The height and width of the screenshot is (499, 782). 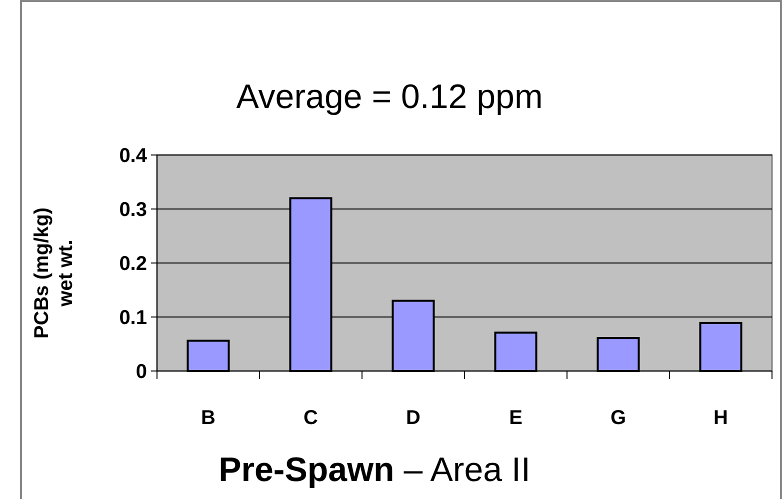 What do you see at coordinates (389, 97) in the screenshot?
I see `chart-title: Average = 0.12 ppm` at bounding box center [389, 97].